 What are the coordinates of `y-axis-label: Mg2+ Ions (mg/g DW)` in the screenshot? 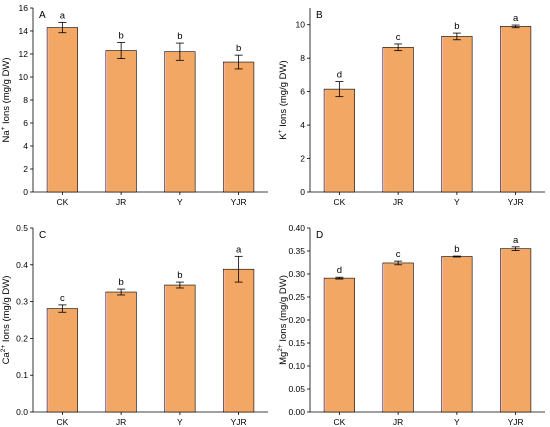 It's located at (283, 320).